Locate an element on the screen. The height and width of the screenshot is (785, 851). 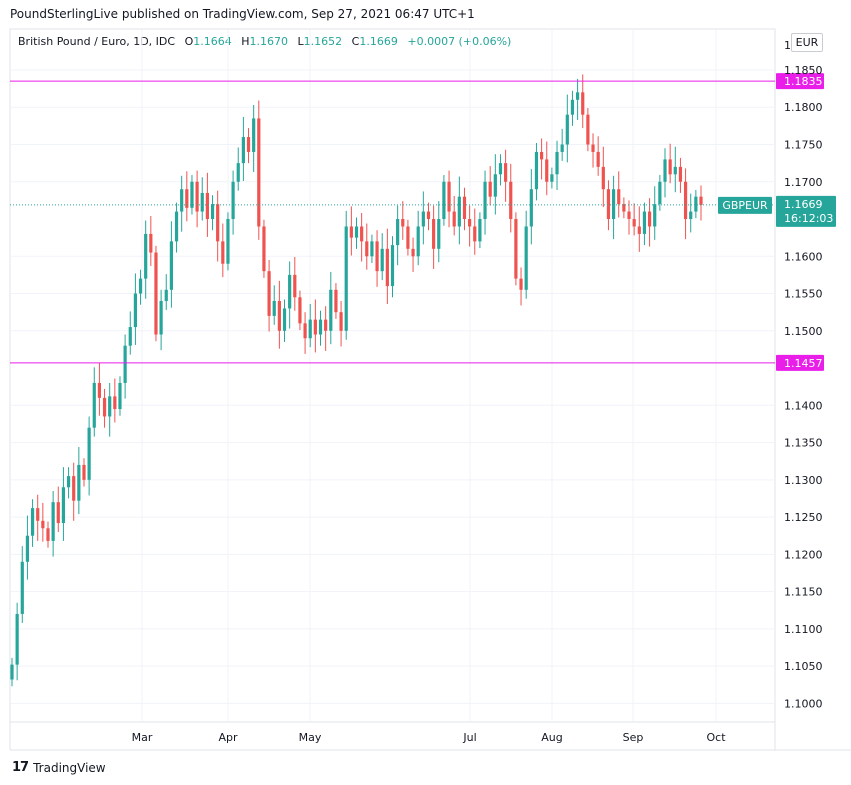
currency-selector: EUR is located at coordinates (807, 42).